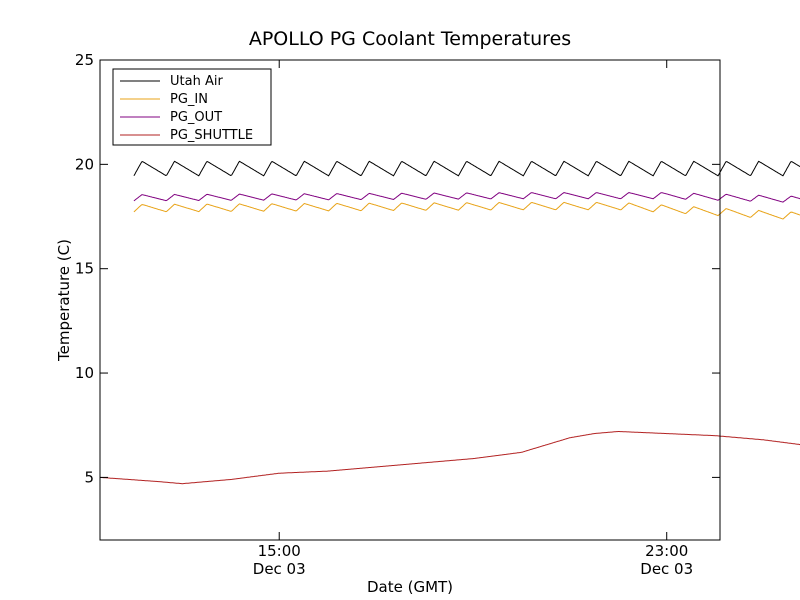 The image size is (800, 600). What do you see at coordinates (84, 269) in the screenshot?
I see `y-tick-label-15: 15` at bounding box center [84, 269].